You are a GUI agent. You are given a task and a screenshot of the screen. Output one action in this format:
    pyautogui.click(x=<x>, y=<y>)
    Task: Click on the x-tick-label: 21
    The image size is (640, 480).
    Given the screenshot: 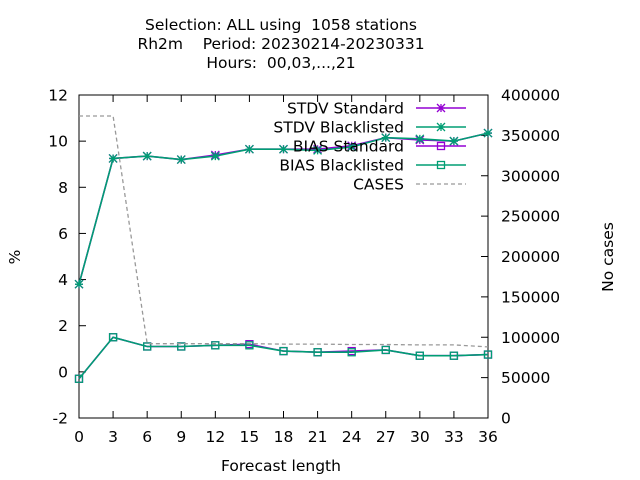 What is the action you would take?
    pyautogui.click(x=318, y=437)
    